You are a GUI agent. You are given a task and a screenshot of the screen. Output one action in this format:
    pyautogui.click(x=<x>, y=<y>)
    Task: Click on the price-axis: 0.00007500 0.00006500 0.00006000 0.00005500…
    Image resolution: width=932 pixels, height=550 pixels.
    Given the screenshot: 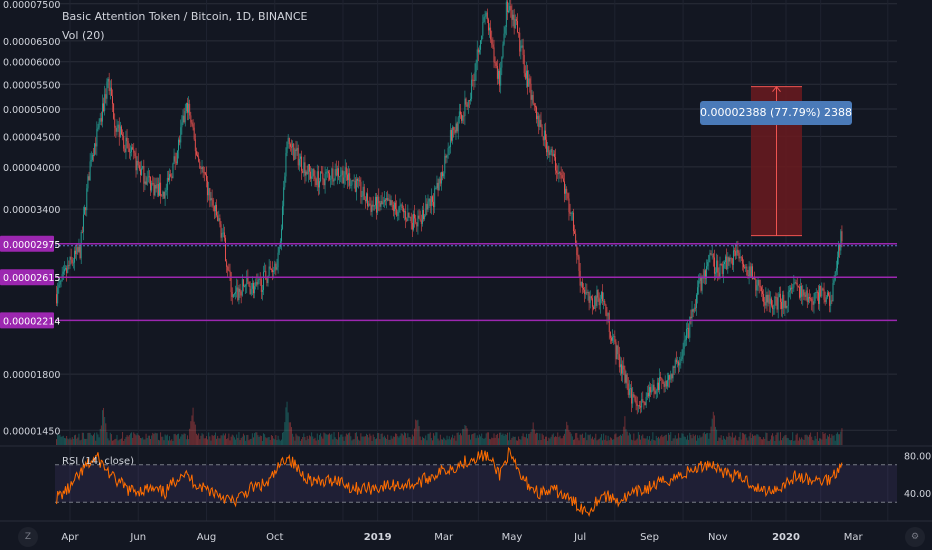 What is the action you would take?
    pyautogui.click(x=31, y=218)
    